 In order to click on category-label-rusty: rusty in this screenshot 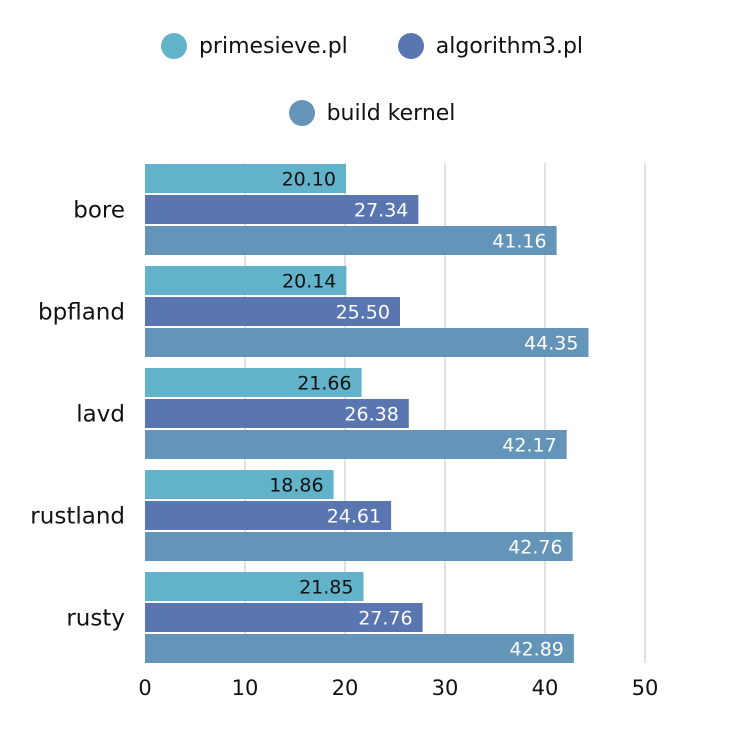, I will do `click(95, 619)`.